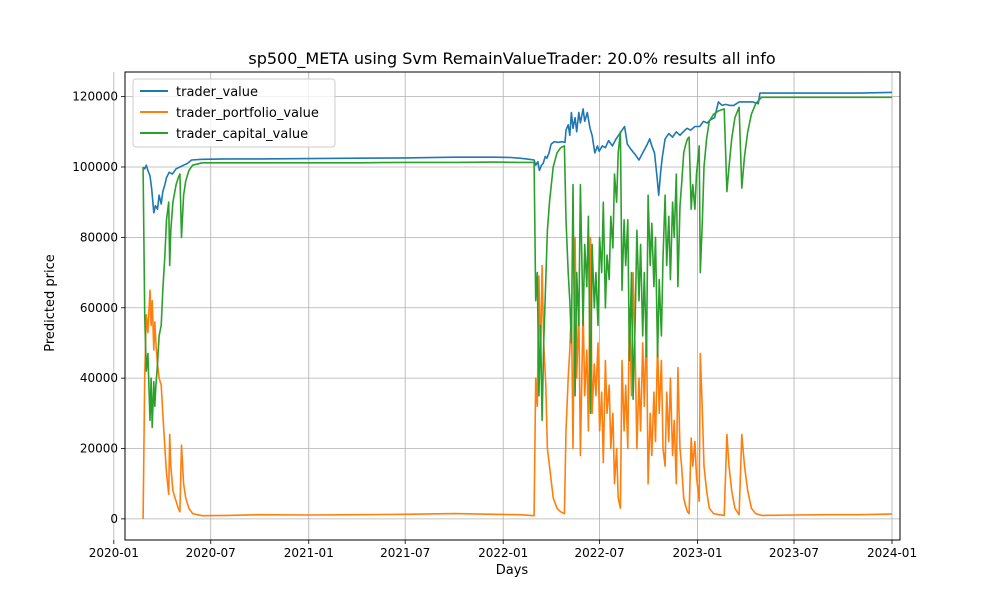  I want to click on y-axis-label: Predicted price, so click(50, 303).